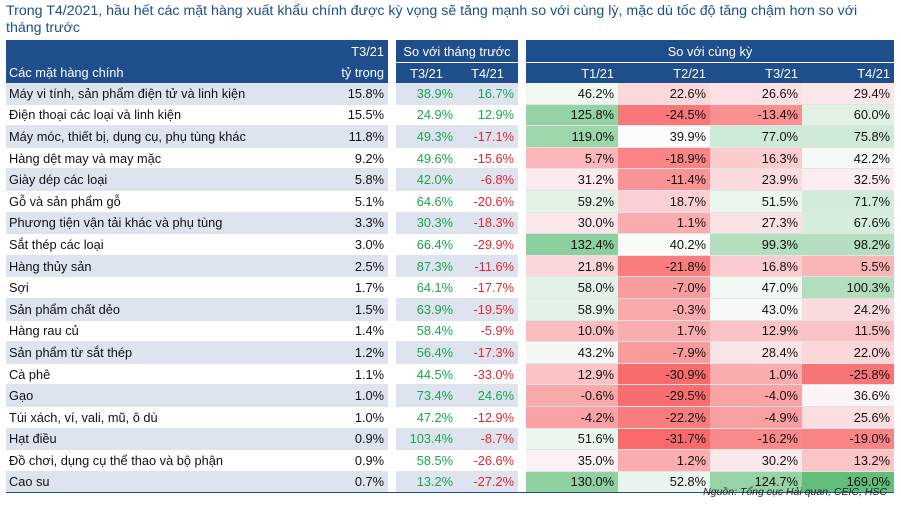 This screenshot has width=901, height=505. I want to click on mom-cell: 56.4%, so click(426, 352).